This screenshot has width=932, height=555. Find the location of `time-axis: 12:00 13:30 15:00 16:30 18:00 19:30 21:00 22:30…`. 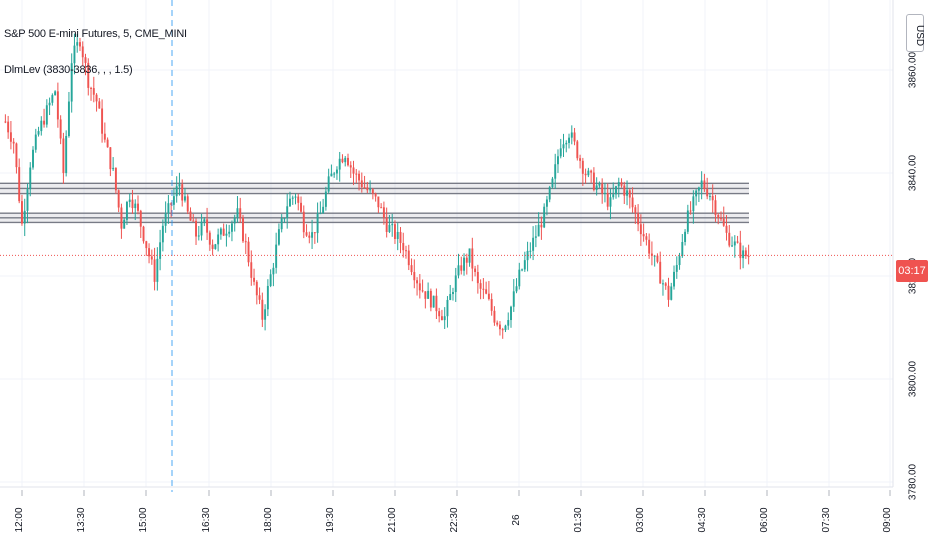

time-axis: 12:00 13:30 15:00 16:30 18:00 19:30 21:00 22:30… is located at coordinates (446, 509).